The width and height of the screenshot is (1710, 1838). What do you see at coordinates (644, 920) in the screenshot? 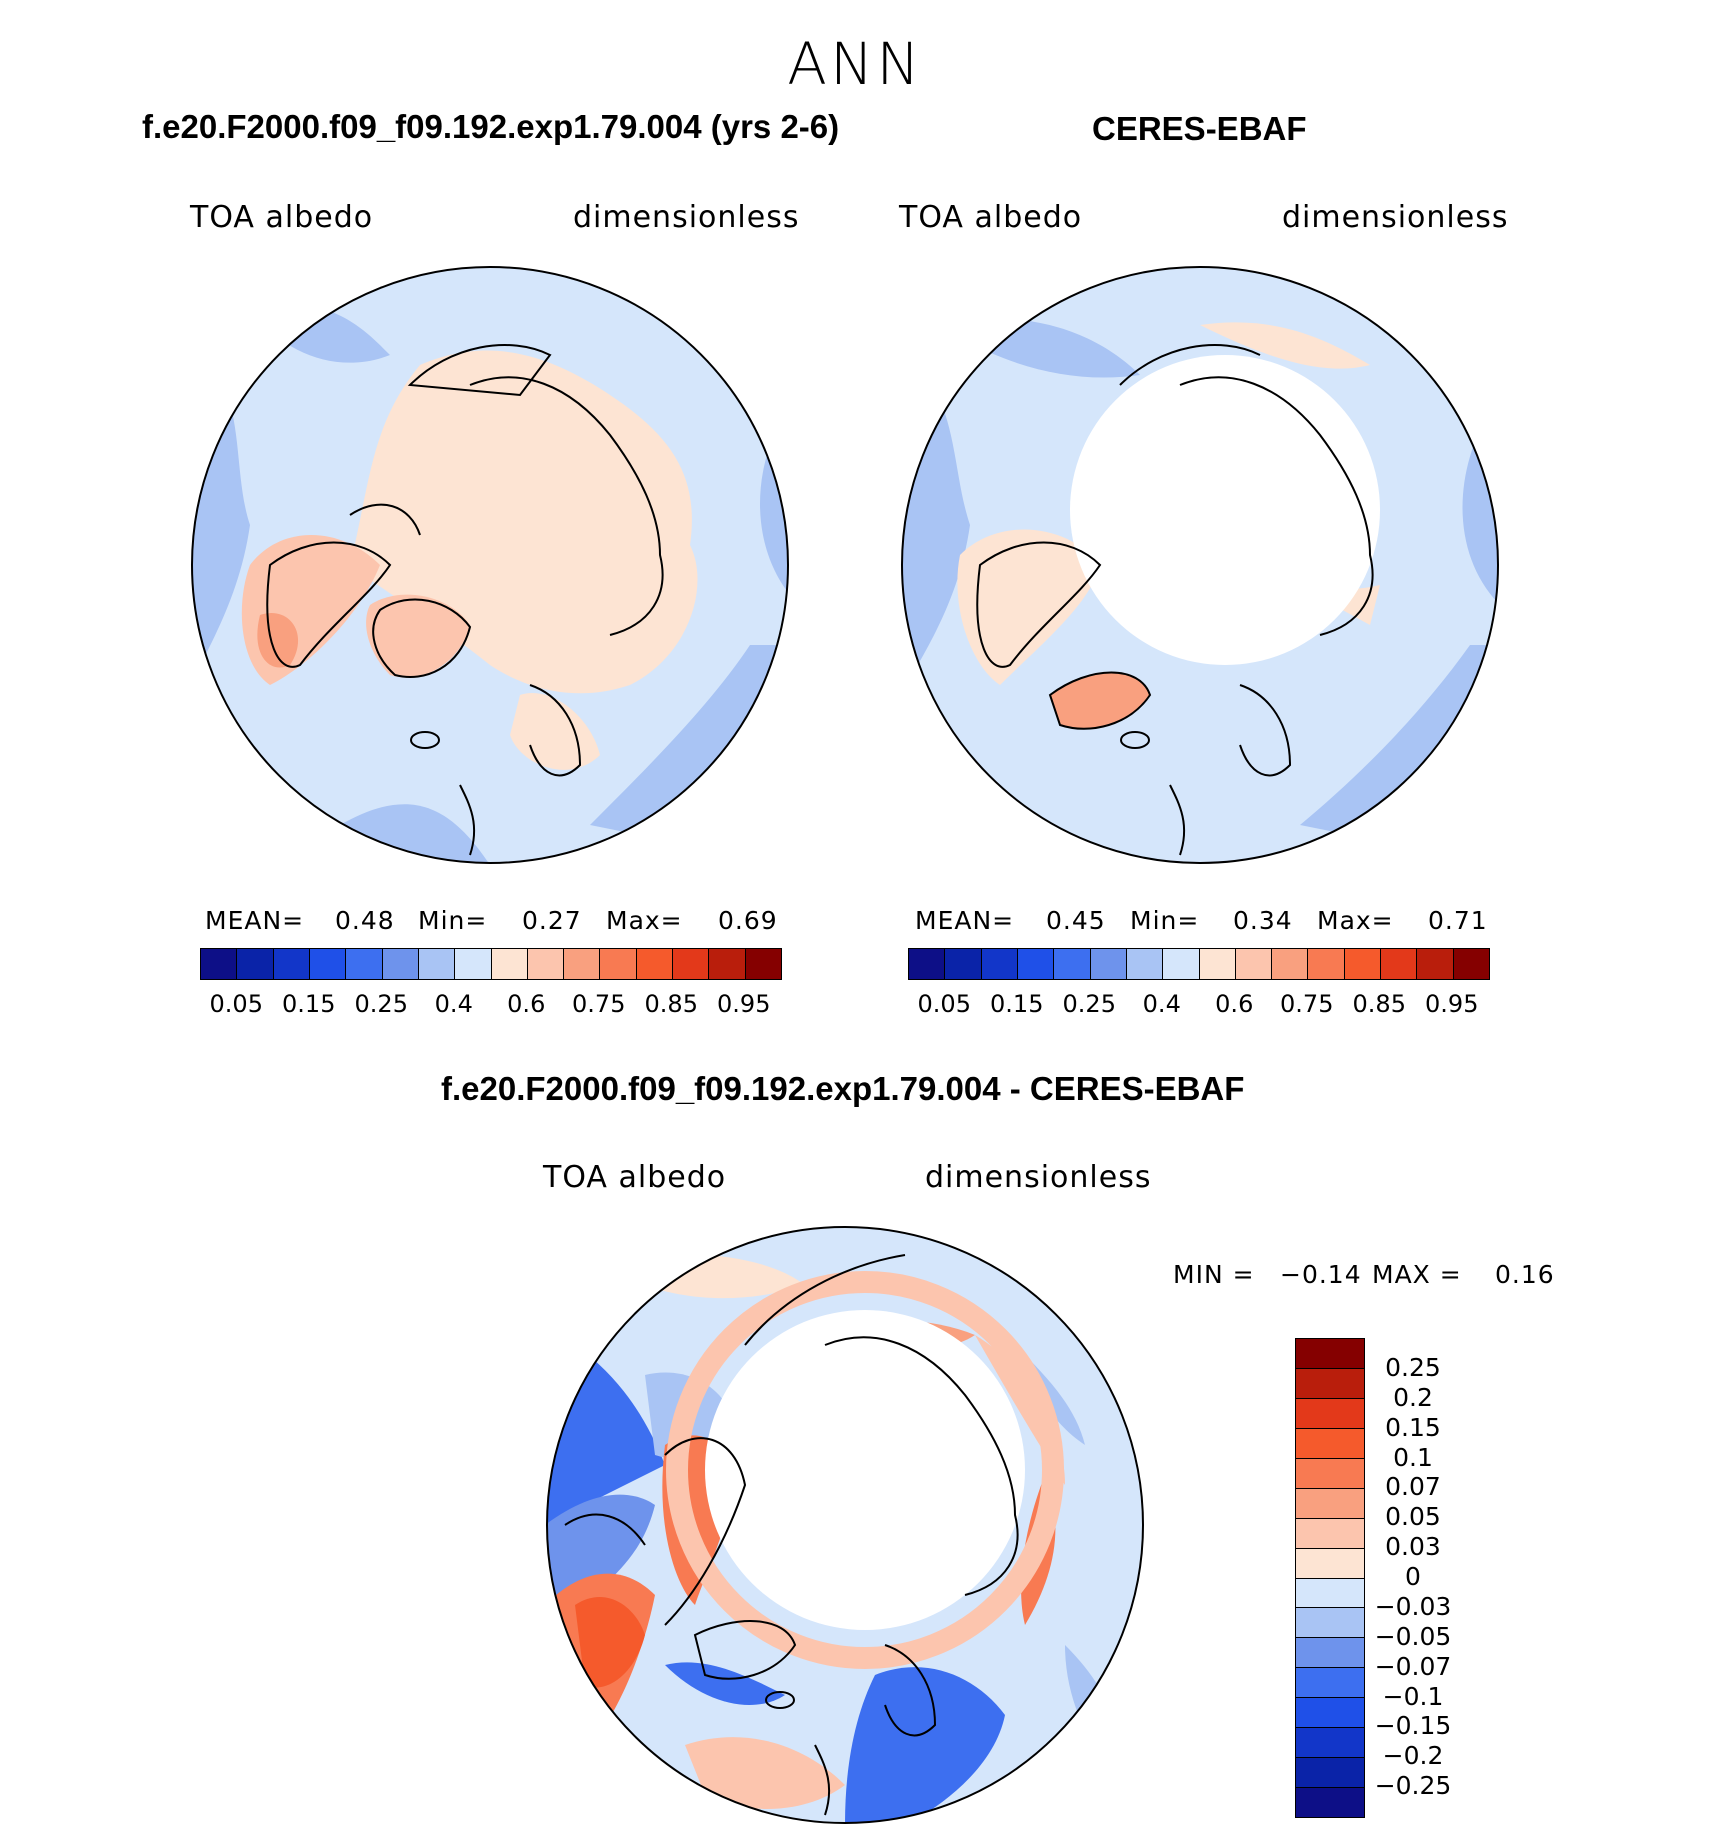
I see `panel1-max-label: Max=` at bounding box center [644, 920].